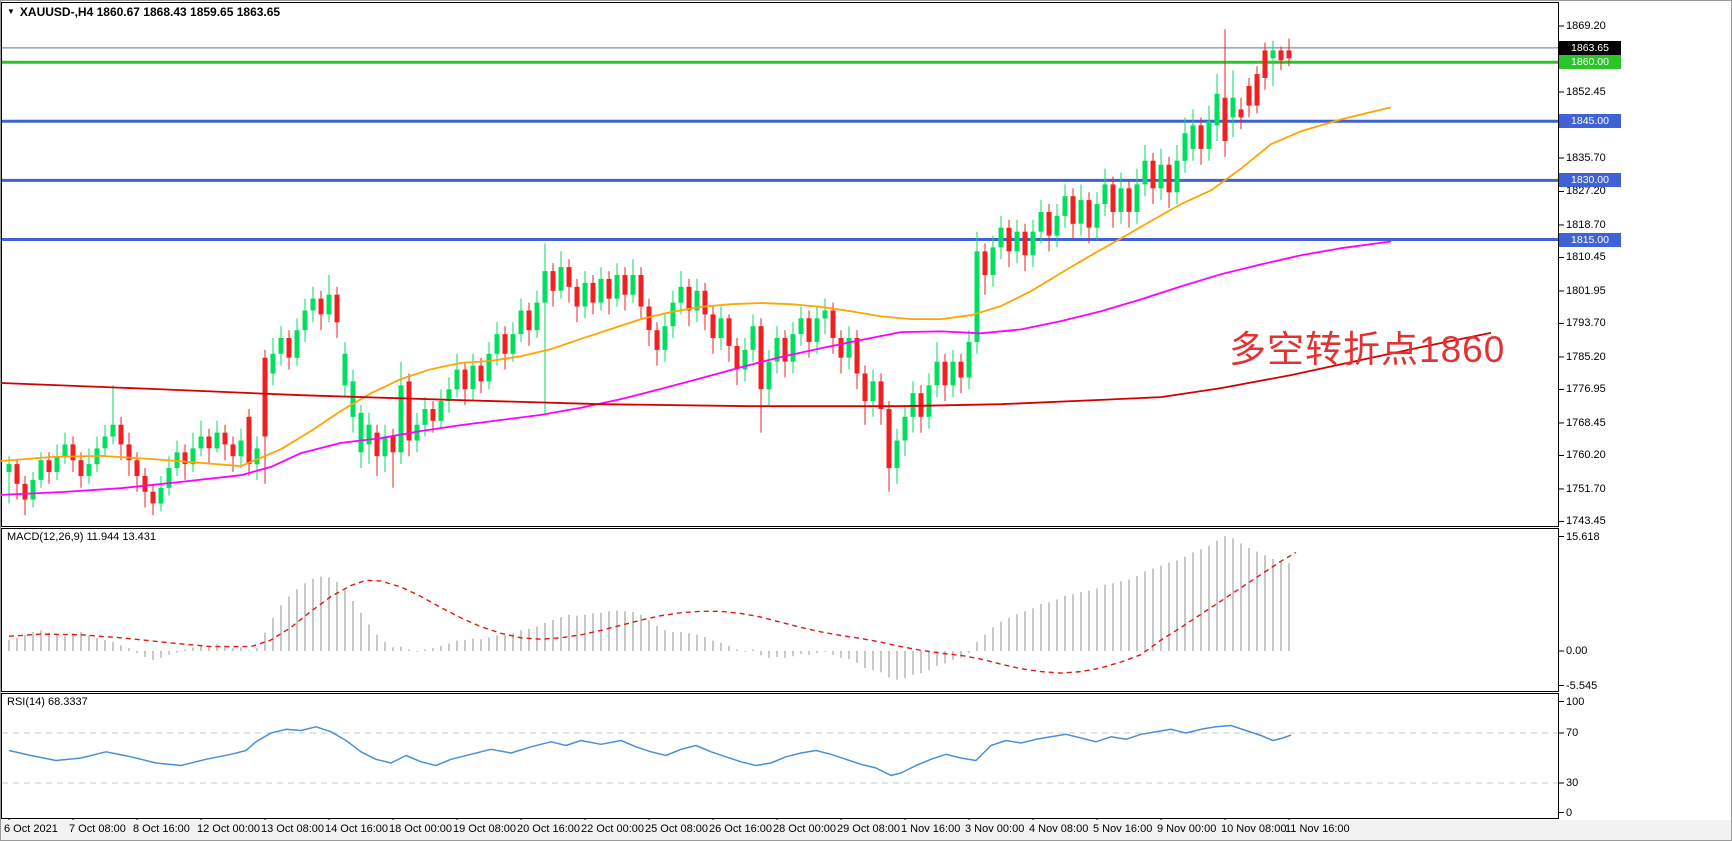  I want to click on price-tick-label: 1852.45, so click(1586, 91).